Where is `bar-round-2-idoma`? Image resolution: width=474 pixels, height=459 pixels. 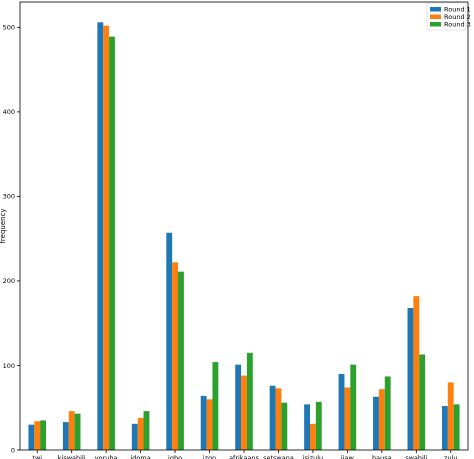
bar-round-2-idoma is located at coordinates (140, 433).